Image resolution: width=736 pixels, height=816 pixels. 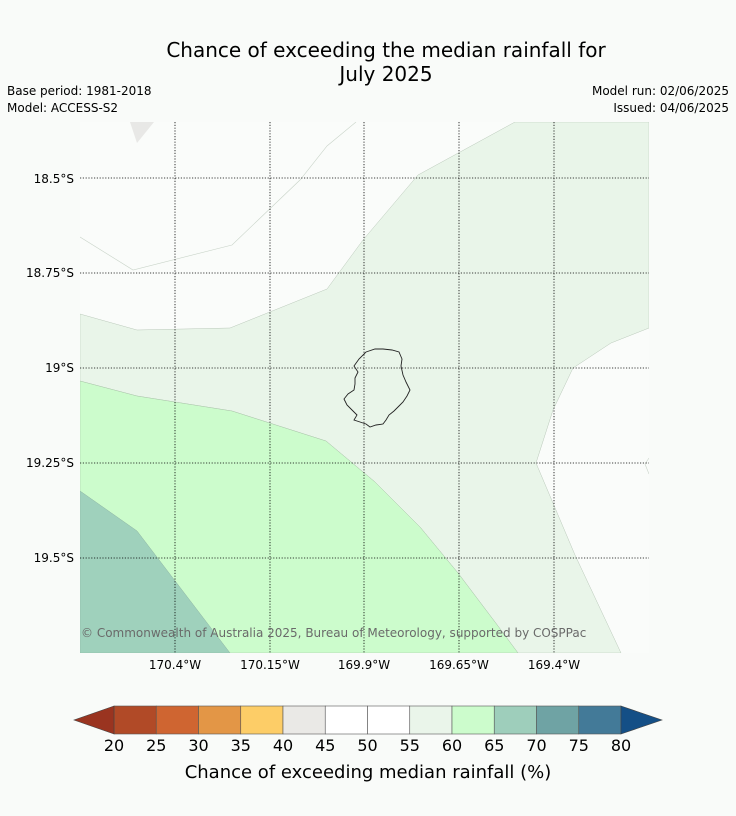 I want to click on meta-left: Base period: 1981-2018 Model: ACCESS-S2, so click(x=79, y=100).